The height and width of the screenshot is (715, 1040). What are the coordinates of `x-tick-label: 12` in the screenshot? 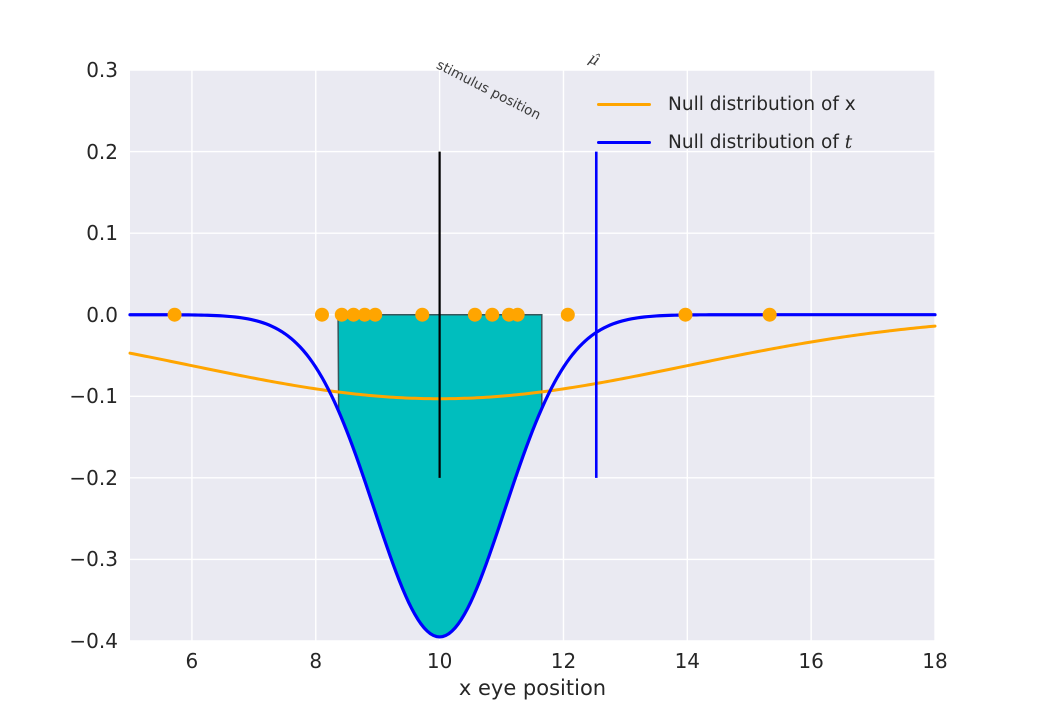 It's located at (563, 661).